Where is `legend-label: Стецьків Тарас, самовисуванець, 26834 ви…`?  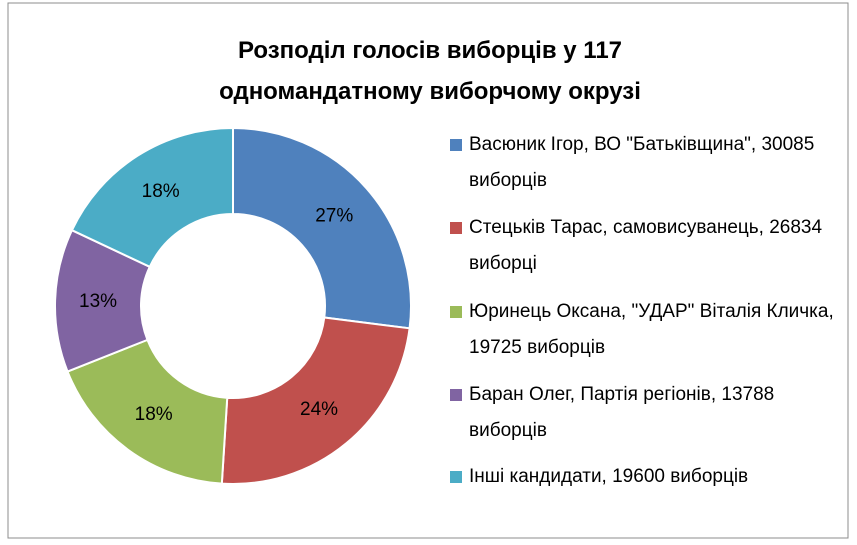 legend-label: Стецьків Тарас, самовисуванець, 26834 ви… is located at coordinates (646, 245).